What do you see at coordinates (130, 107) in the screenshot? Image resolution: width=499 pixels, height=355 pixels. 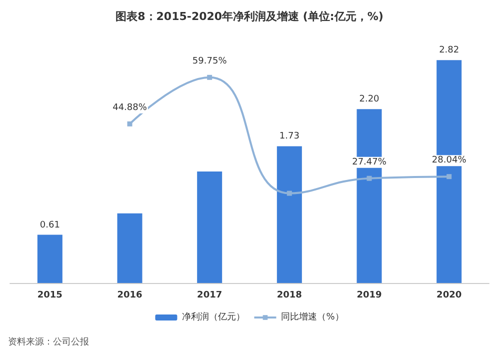 I see `data-label: 44.88%` at bounding box center [130, 107].